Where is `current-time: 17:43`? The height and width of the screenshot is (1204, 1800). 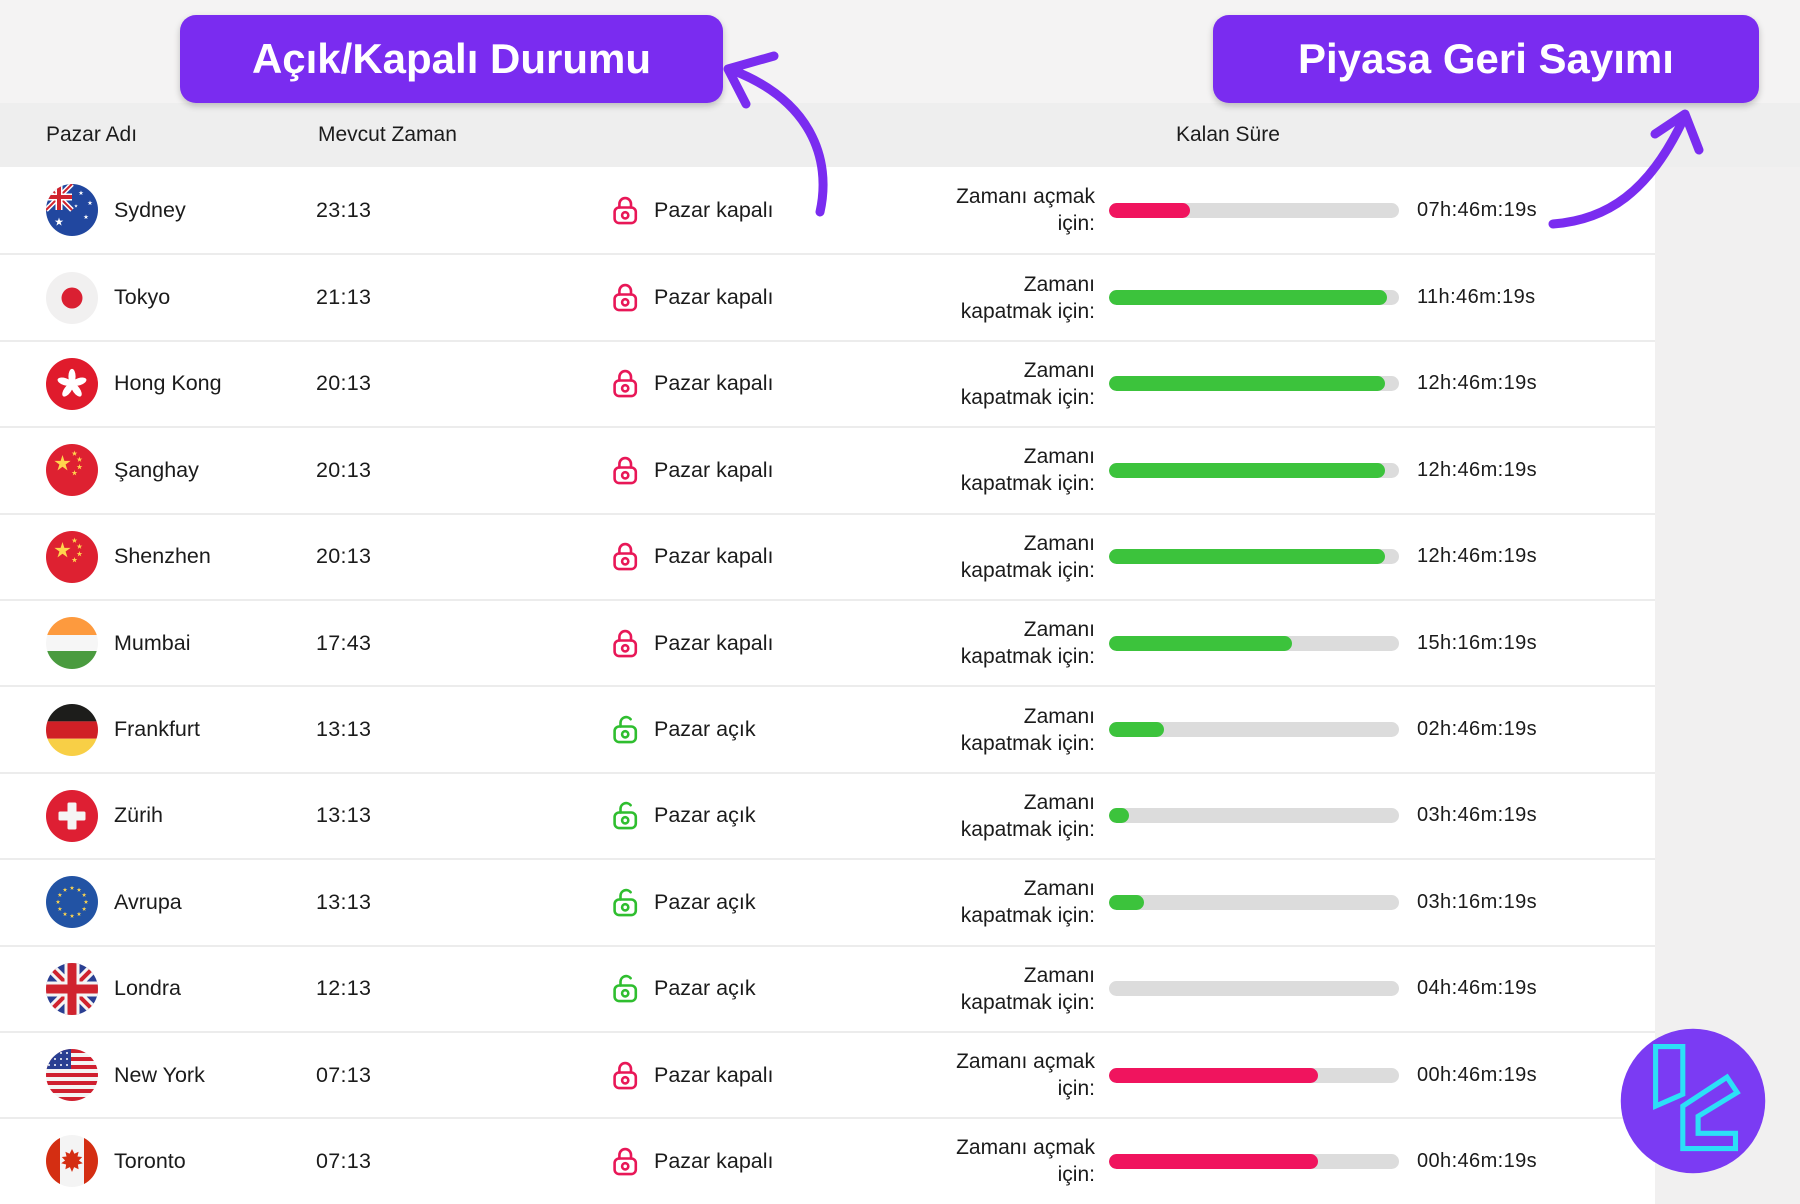
current-time: 17:43 is located at coordinates (344, 642).